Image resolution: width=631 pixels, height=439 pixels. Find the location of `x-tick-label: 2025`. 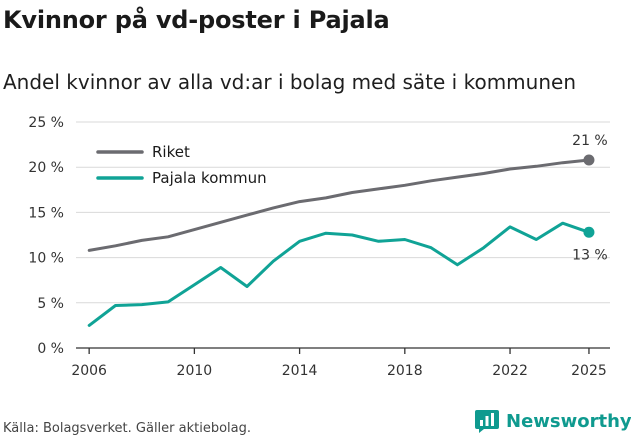

x-tick-label: 2025 is located at coordinates (589, 371).